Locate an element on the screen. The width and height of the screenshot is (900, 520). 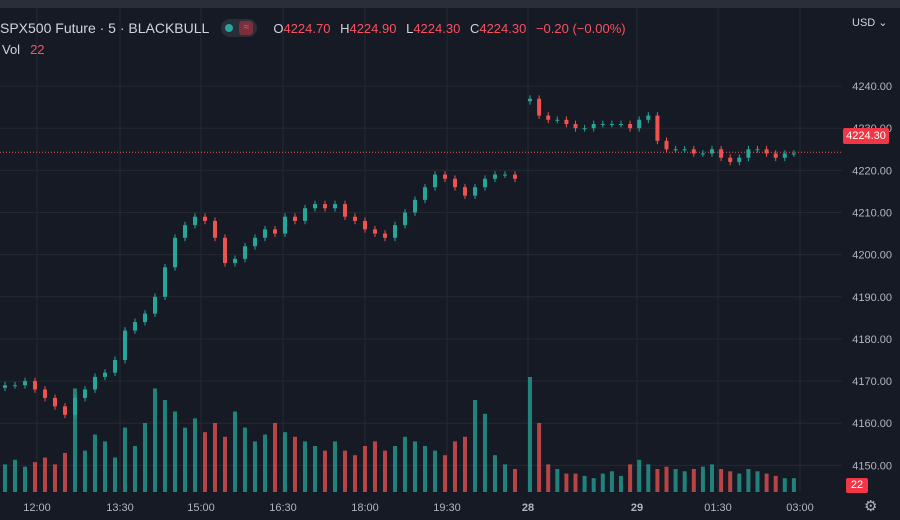
x-tick-label: 16:30 is located at coordinates (283, 508).